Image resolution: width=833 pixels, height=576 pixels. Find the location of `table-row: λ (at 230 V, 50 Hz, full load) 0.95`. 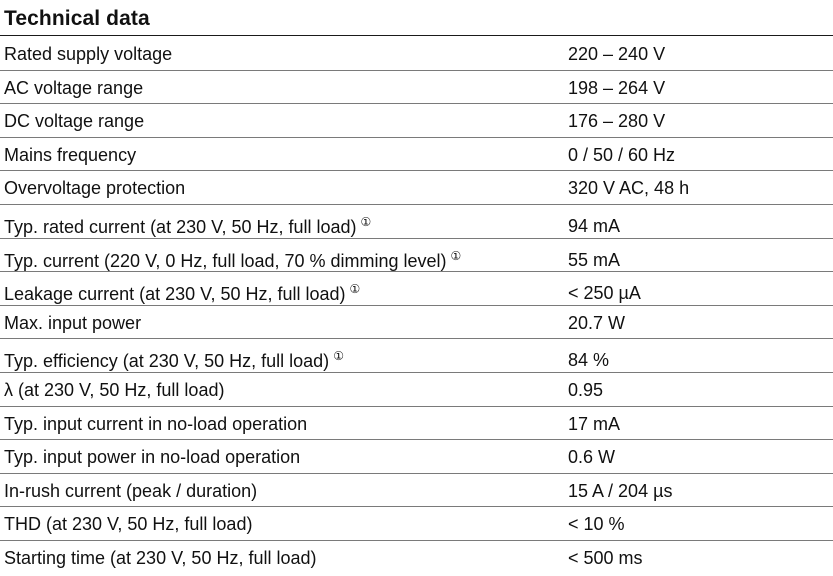

table-row: λ (at 230 V, 50 Hz, full load) 0.95 is located at coordinates (416, 390).